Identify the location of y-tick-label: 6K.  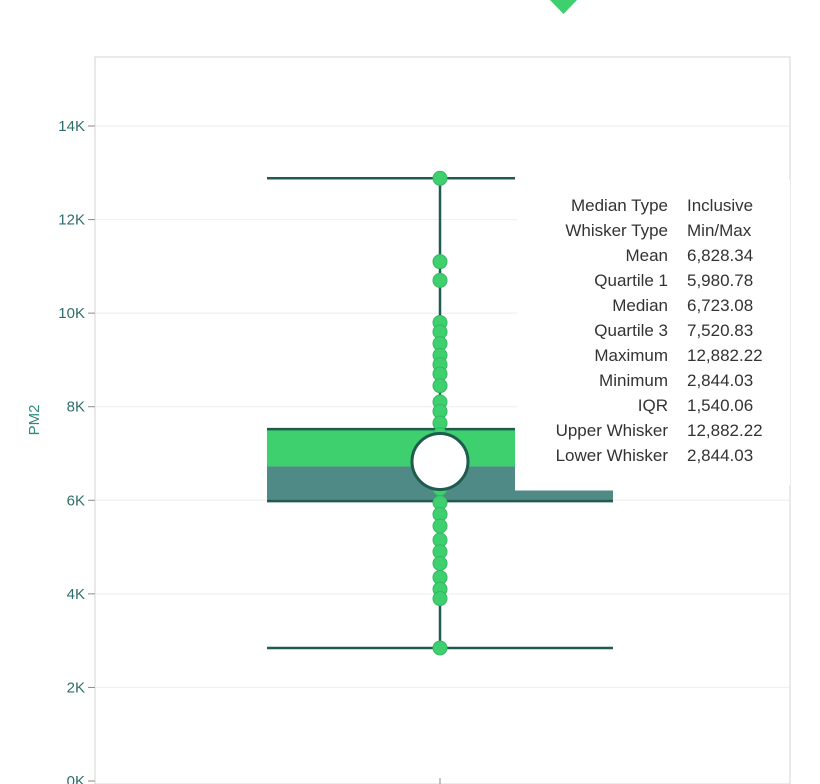
(76, 500).